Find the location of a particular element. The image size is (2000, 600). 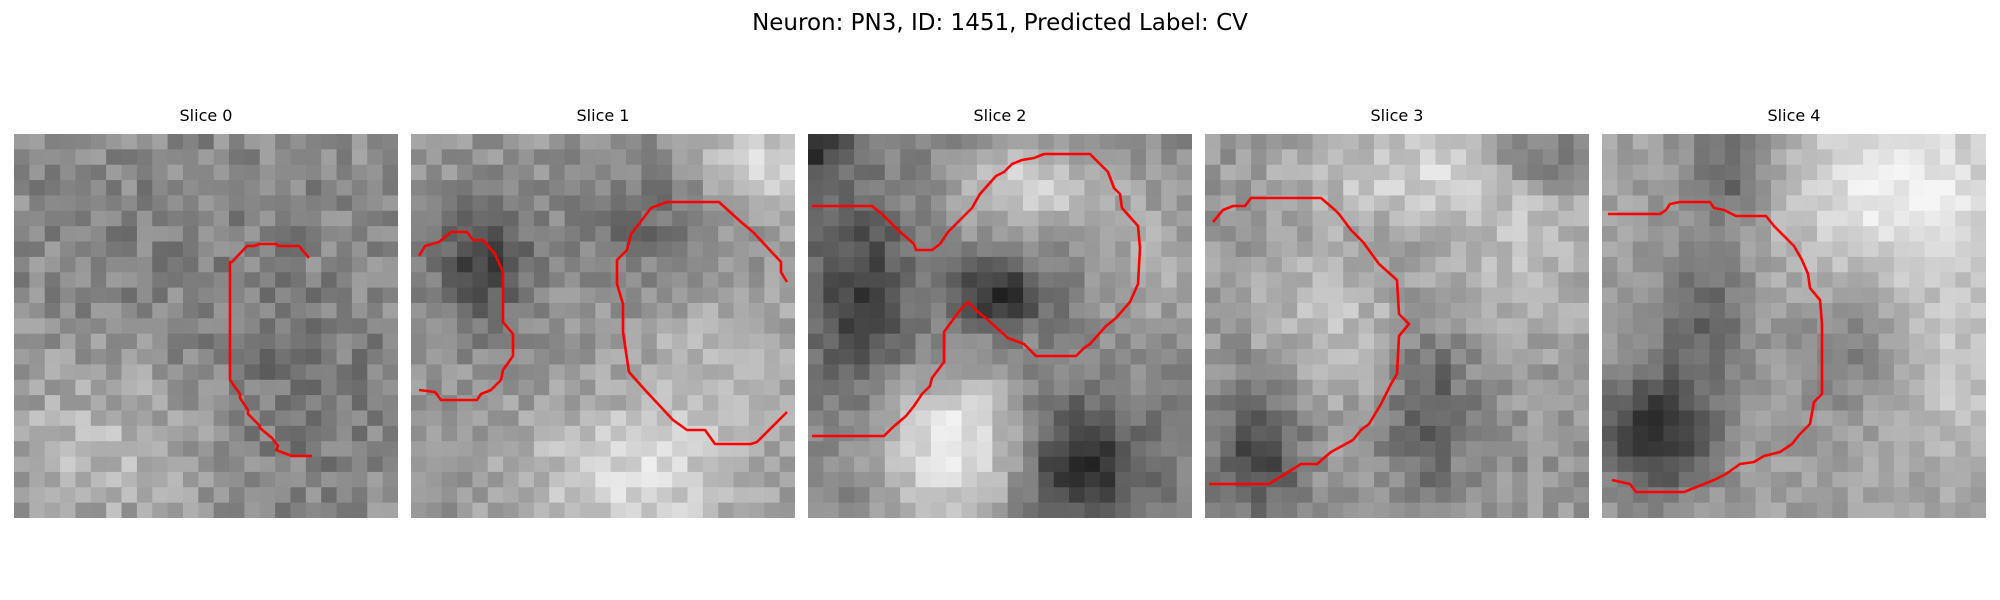

slice-panel: Slice 1 is located at coordinates (603, 312).